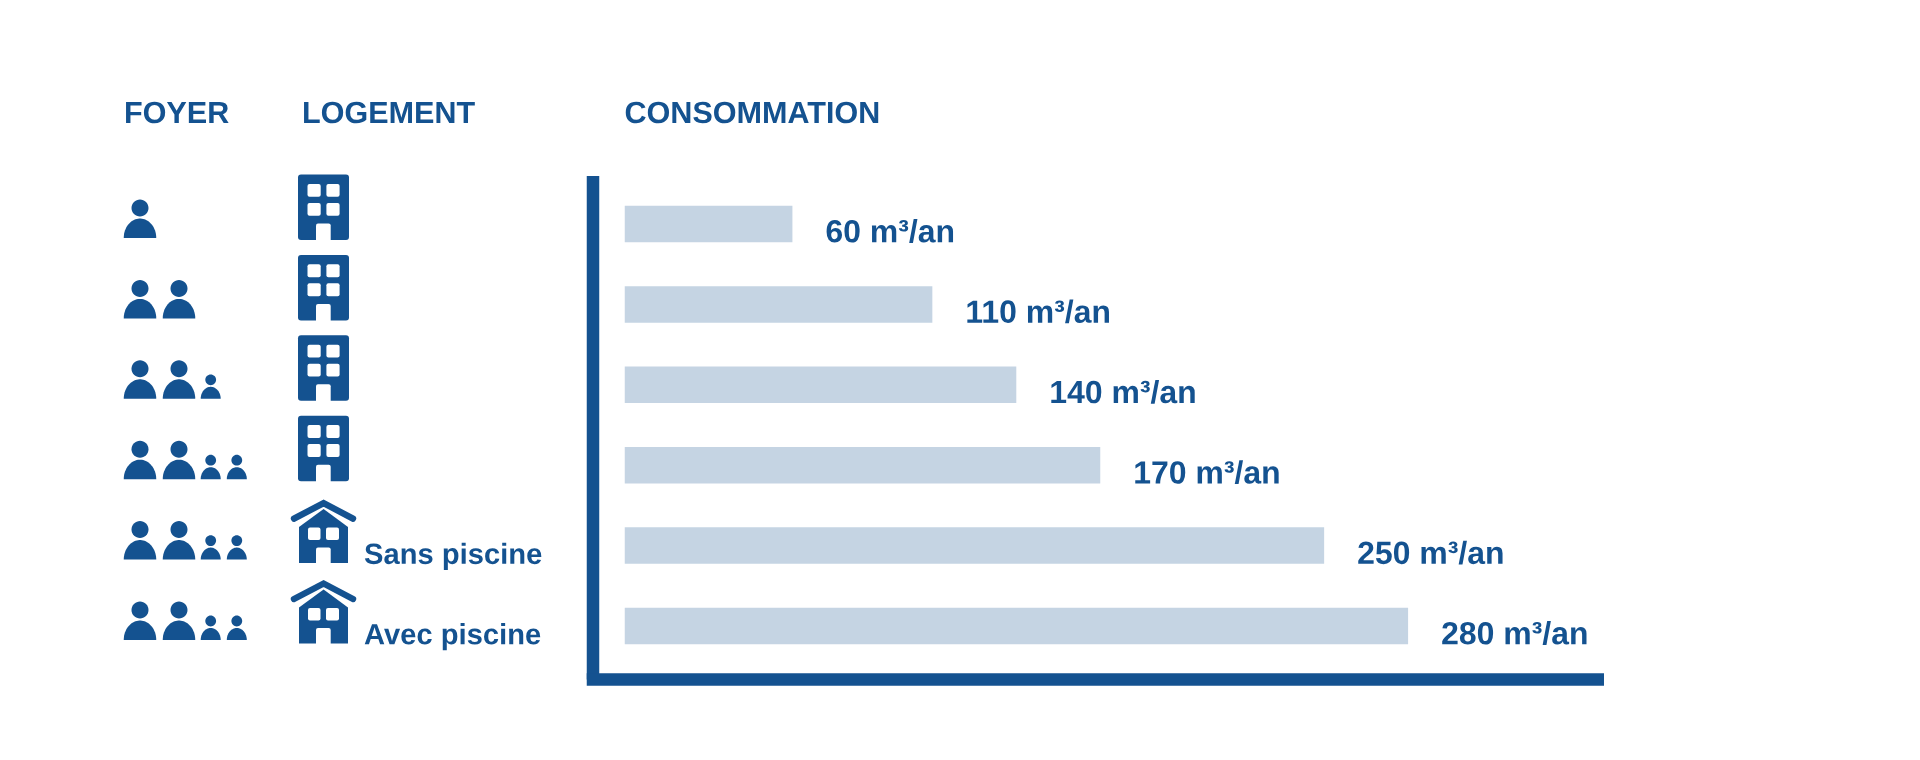  I want to click on y-tick-label: Sans piscine, so click(453, 556).